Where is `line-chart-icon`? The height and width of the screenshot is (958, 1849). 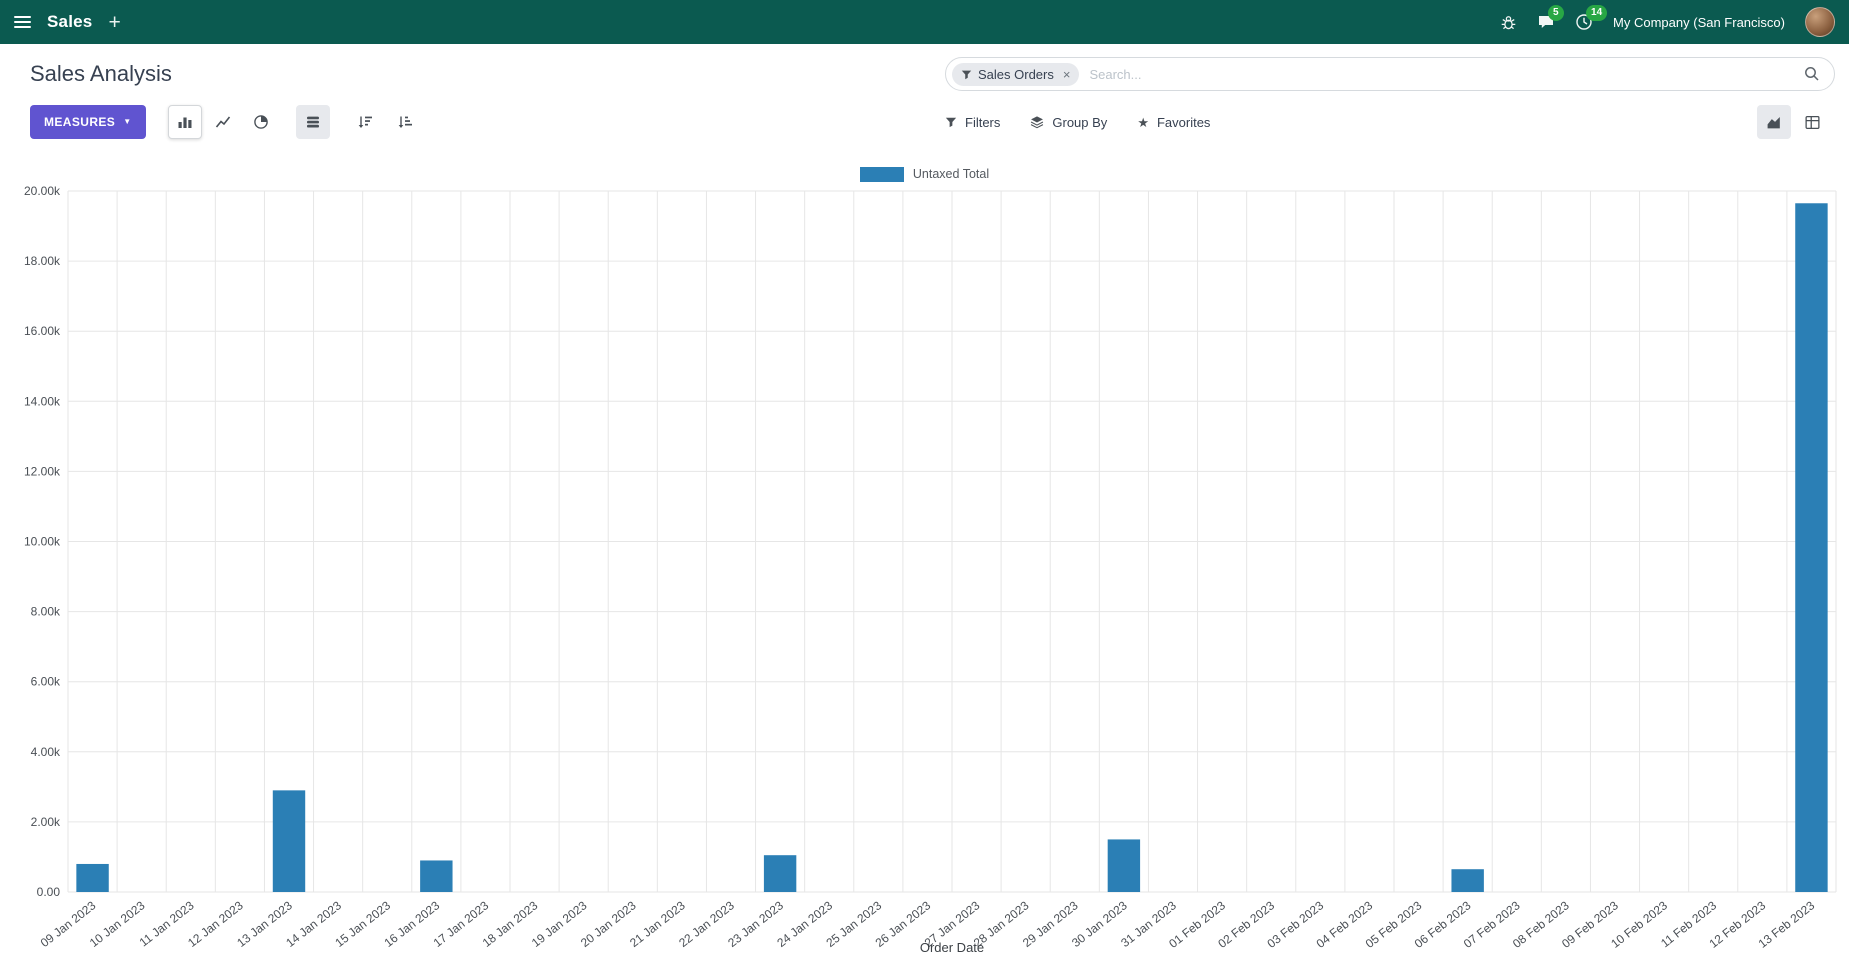 line-chart-icon is located at coordinates (222, 122).